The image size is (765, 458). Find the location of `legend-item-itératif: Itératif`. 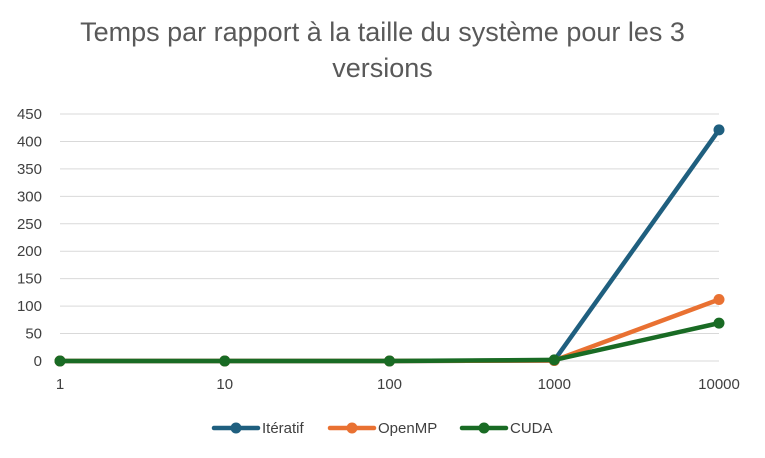

legend-item-itératif: Itératif is located at coordinates (258, 428).